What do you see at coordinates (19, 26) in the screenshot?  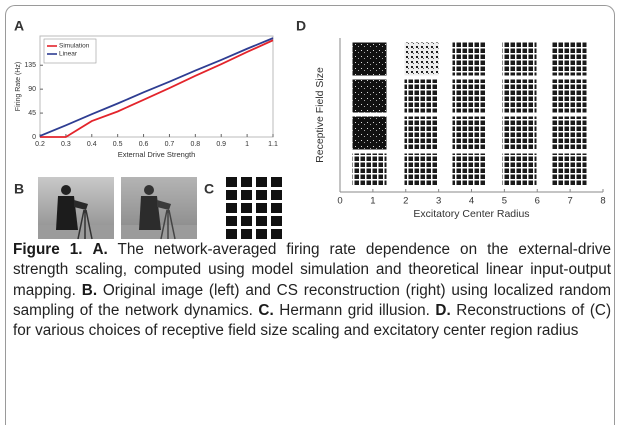 I see `panel-label: A` at bounding box center [19, 26].